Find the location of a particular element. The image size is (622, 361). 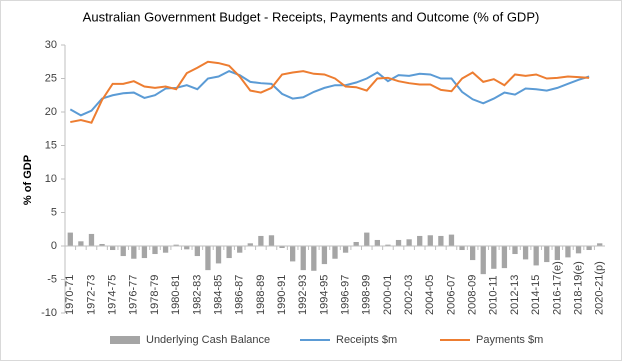

y-tick-label: 0 is located at coordinates (54, 246).